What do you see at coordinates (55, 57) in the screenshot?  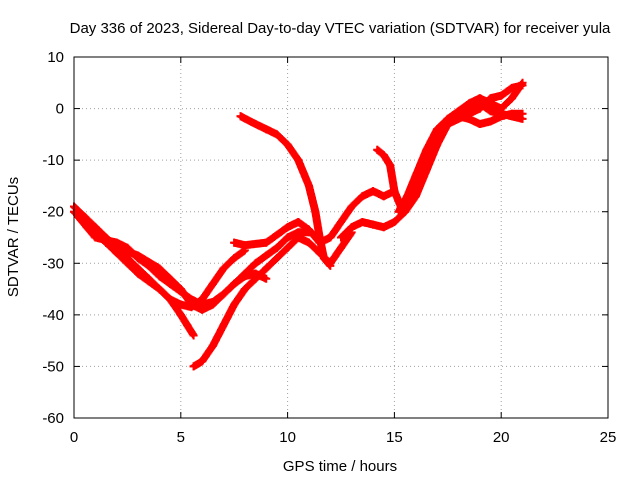 I see `y-tick-label: 10` at bounding box center [55, 57].